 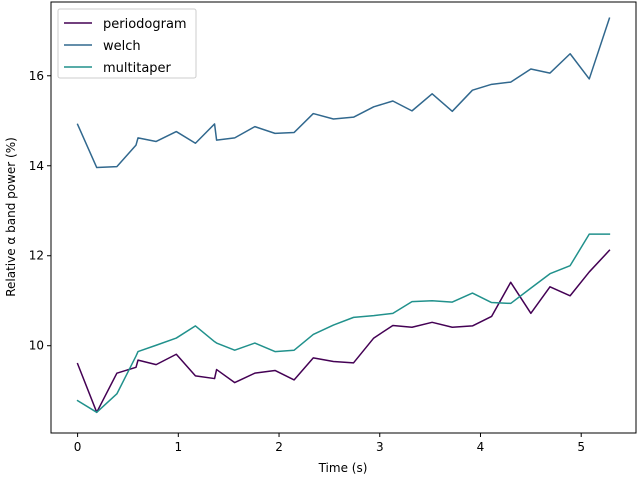 What do you see at coordinates (36, 166) in the screenshot?
I see `y-tick-label: 14` at bounding box center [36, 166].